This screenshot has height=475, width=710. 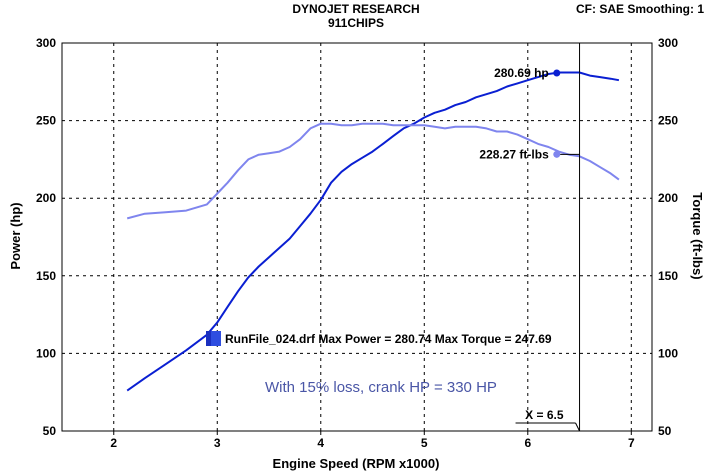 What do you see at coordinates (631, 443) in the screenshot?
I see `x-tick-label: 7` at bounding box center [631, 443].